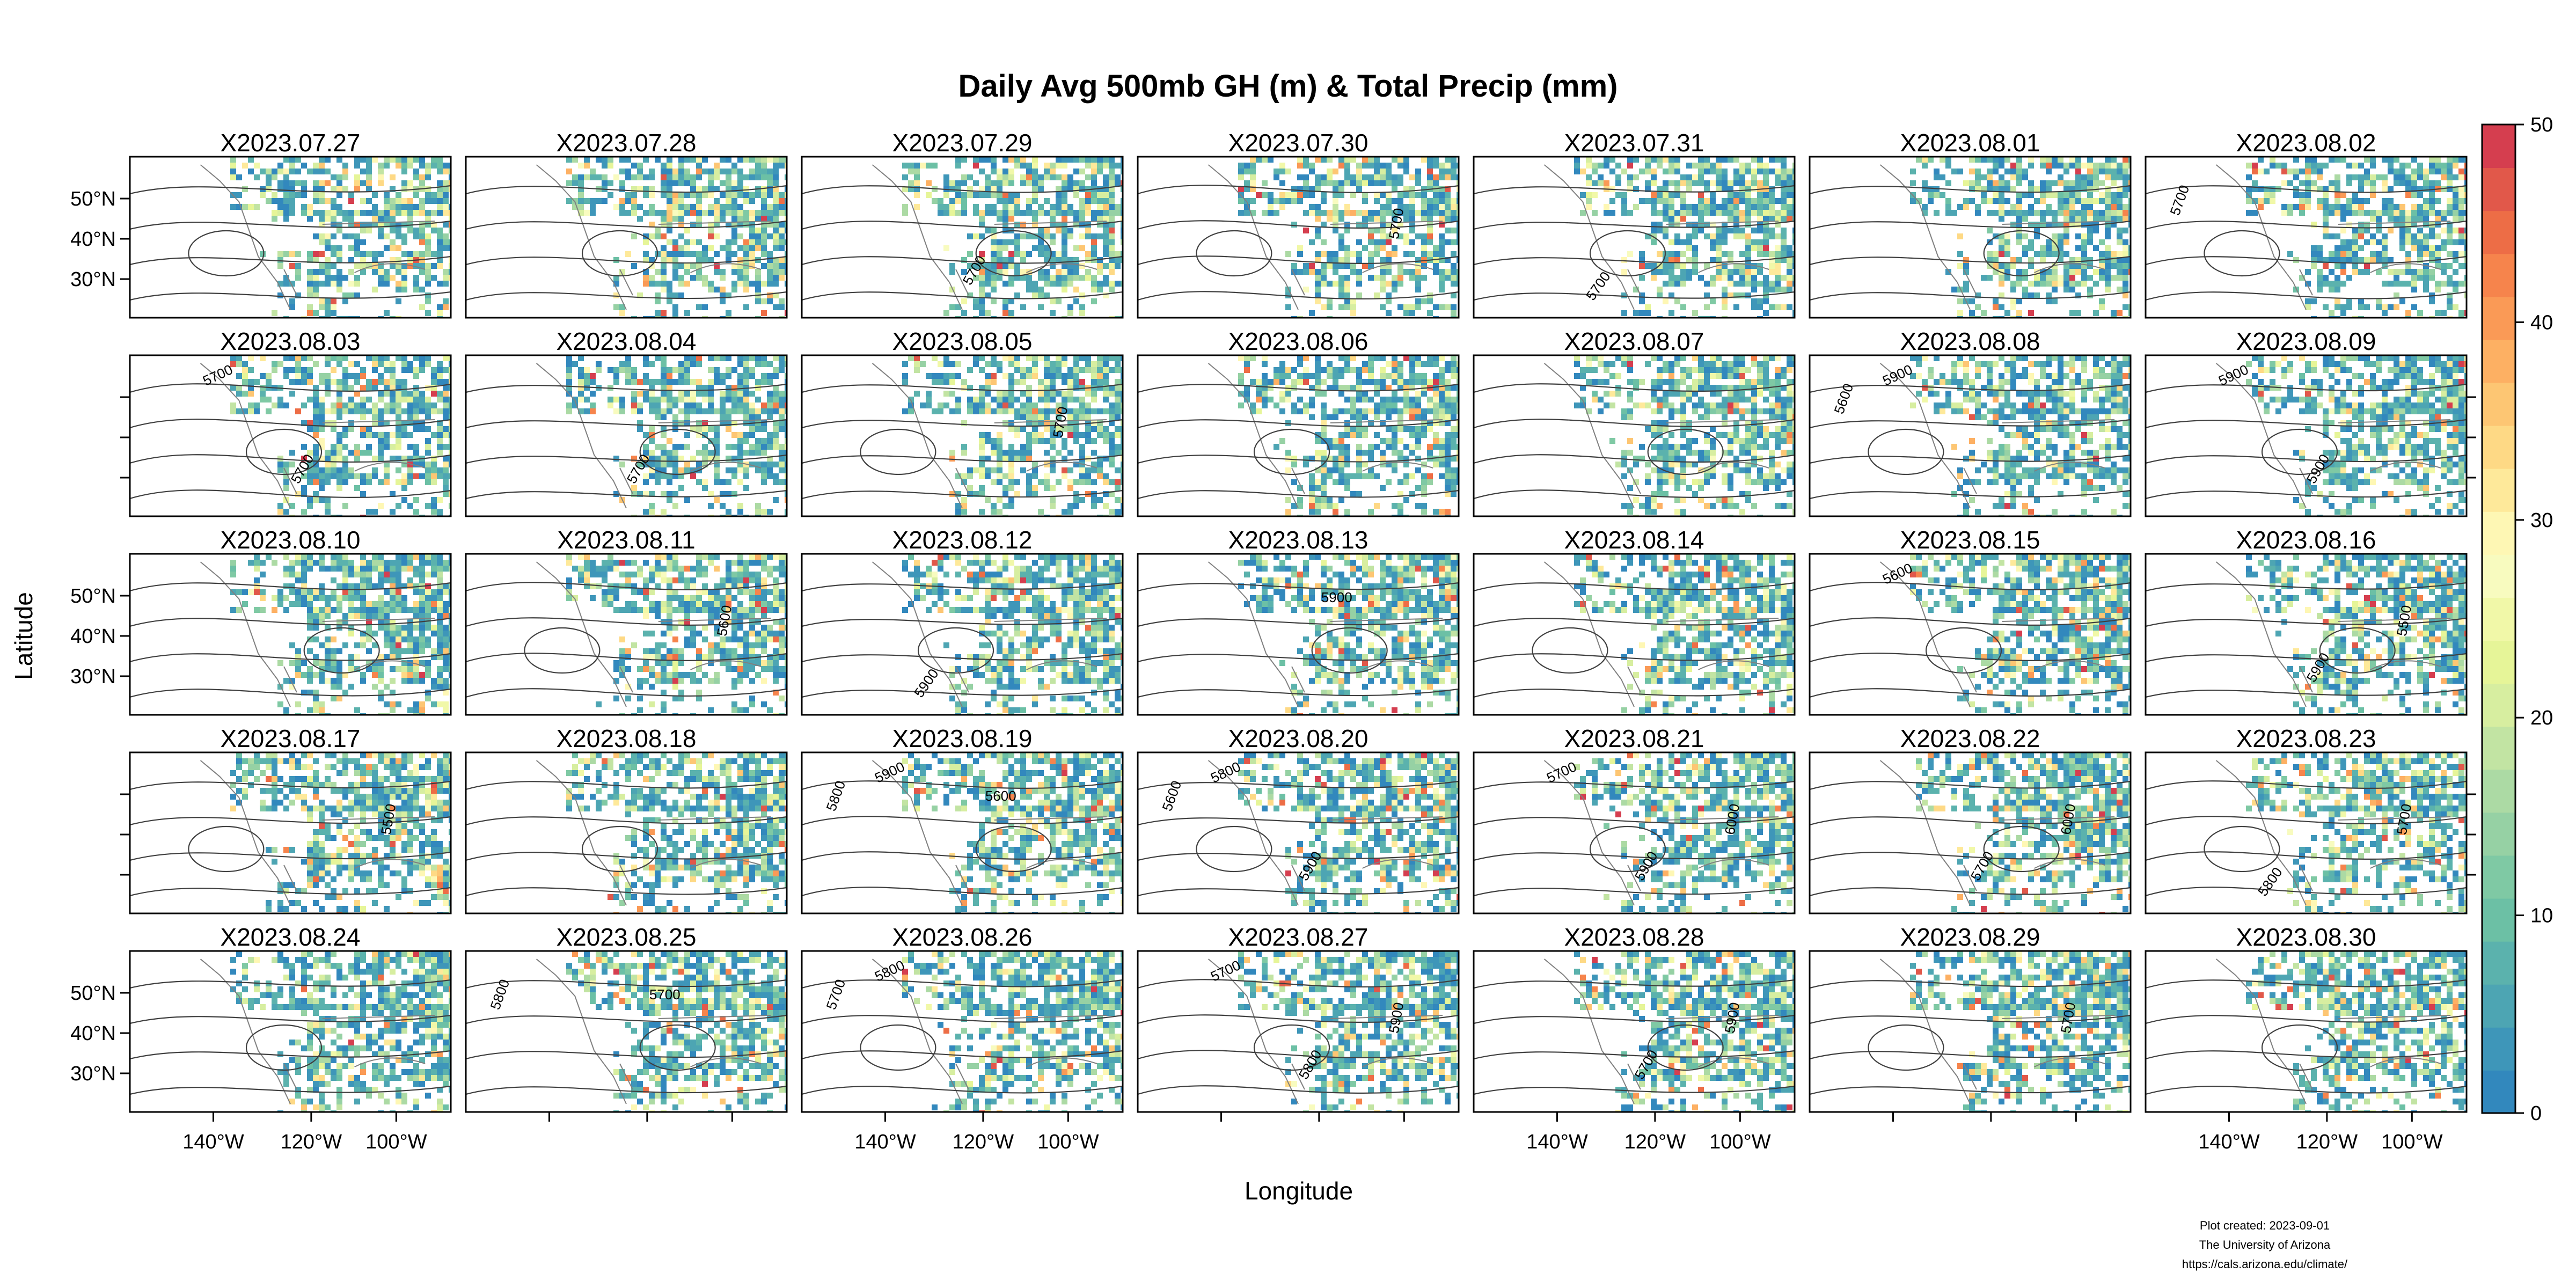  I want to click on panel-frame, so click(2306, 237).